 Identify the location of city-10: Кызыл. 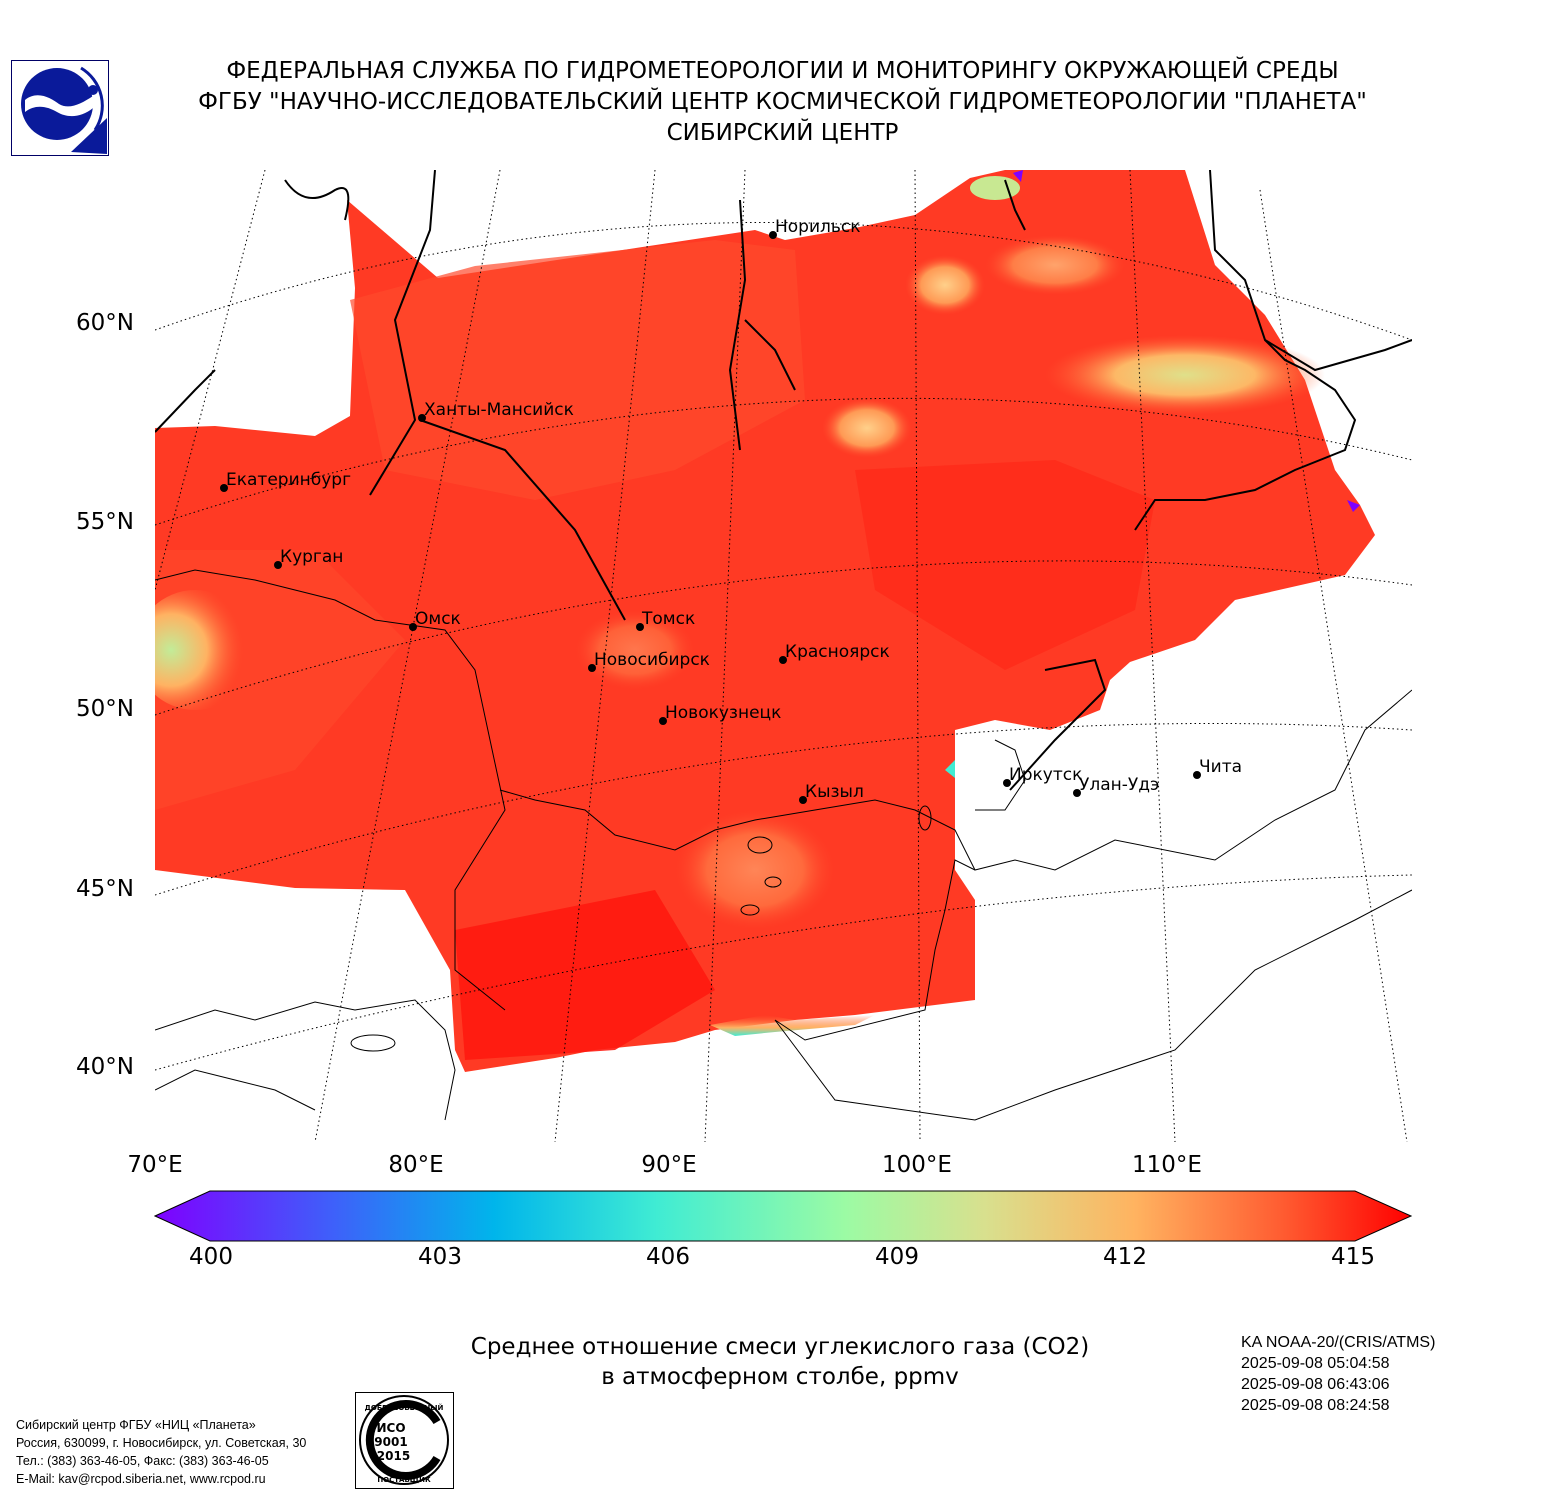
(831, 793).